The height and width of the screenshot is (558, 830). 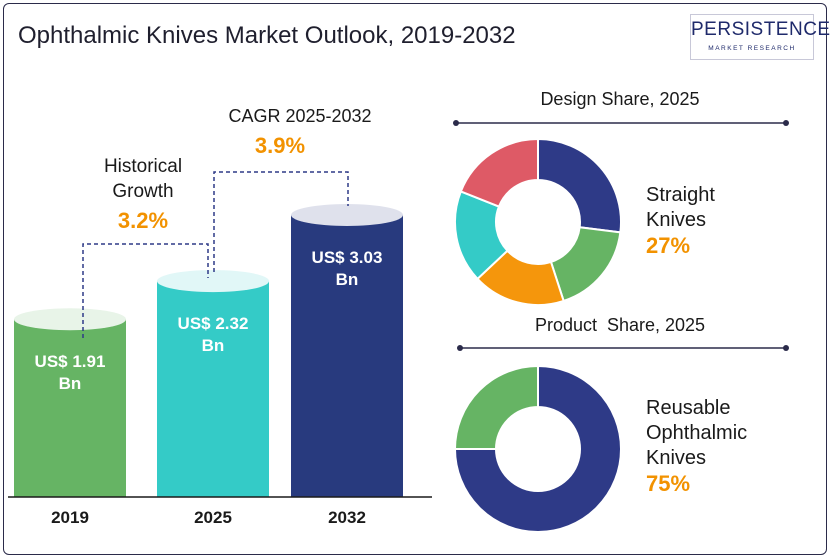 What do you see at coordinates (620, 99) in the screenshot?
I see `design-share-title: Design Share, 2025` at bounding box center [620, 99].